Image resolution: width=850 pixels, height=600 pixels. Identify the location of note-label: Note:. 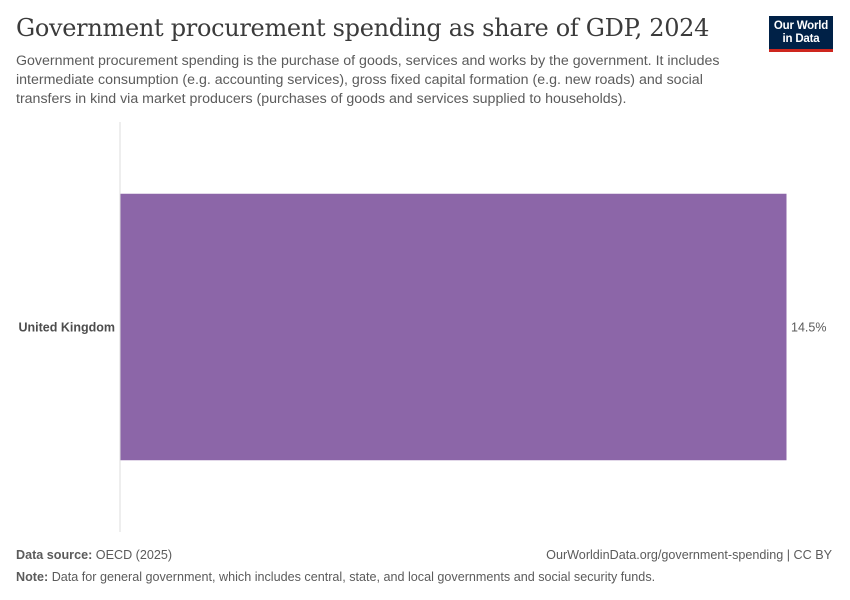
(32, 577).